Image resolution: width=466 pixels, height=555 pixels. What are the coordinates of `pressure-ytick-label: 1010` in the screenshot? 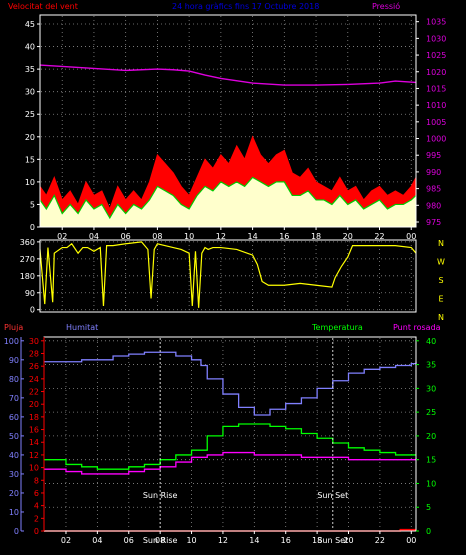 It's located at (436, 105).